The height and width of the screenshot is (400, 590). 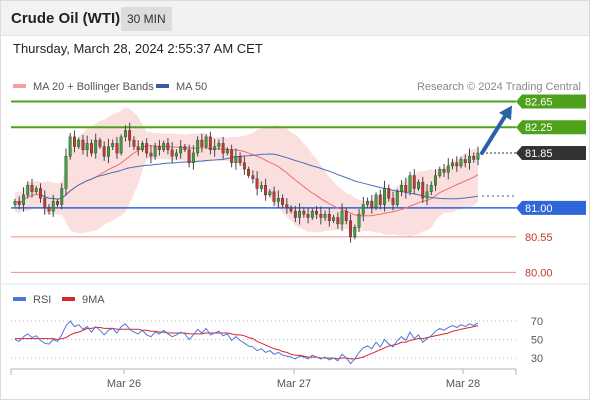 I want to click on level-tag-label: 81.85, so click(x=539, y=154).